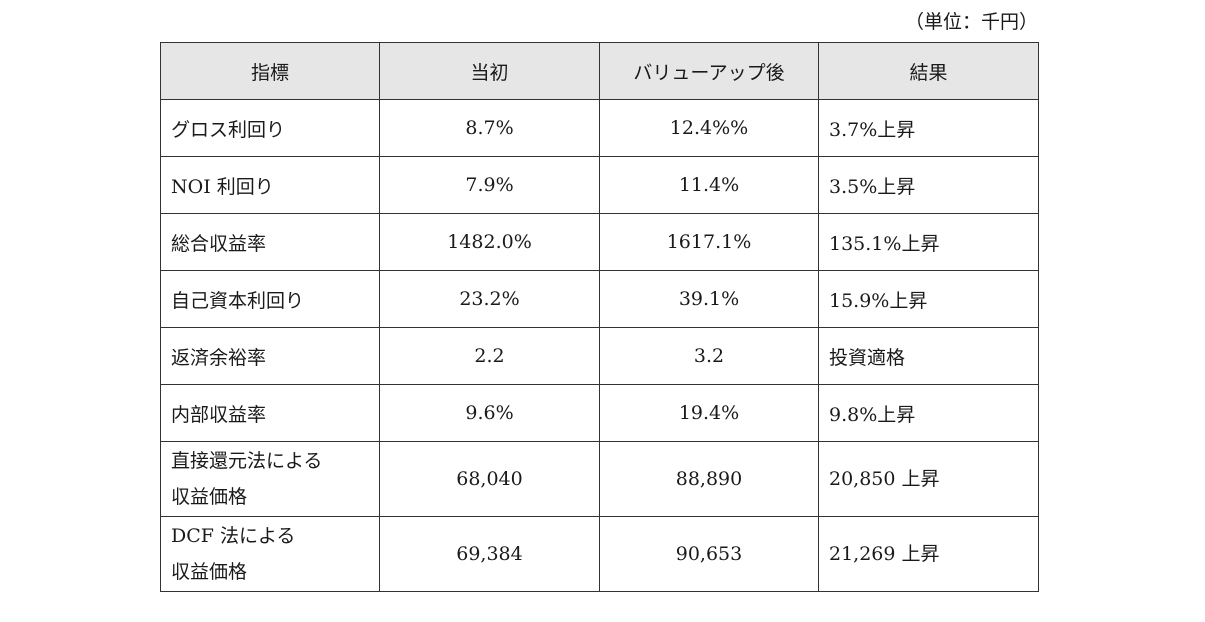 The image size is (1205, 622). What do you see at coordinates (709, 185) in the screenshot?
I see `after-value: 11.4%` at bounding box center [709, 185].